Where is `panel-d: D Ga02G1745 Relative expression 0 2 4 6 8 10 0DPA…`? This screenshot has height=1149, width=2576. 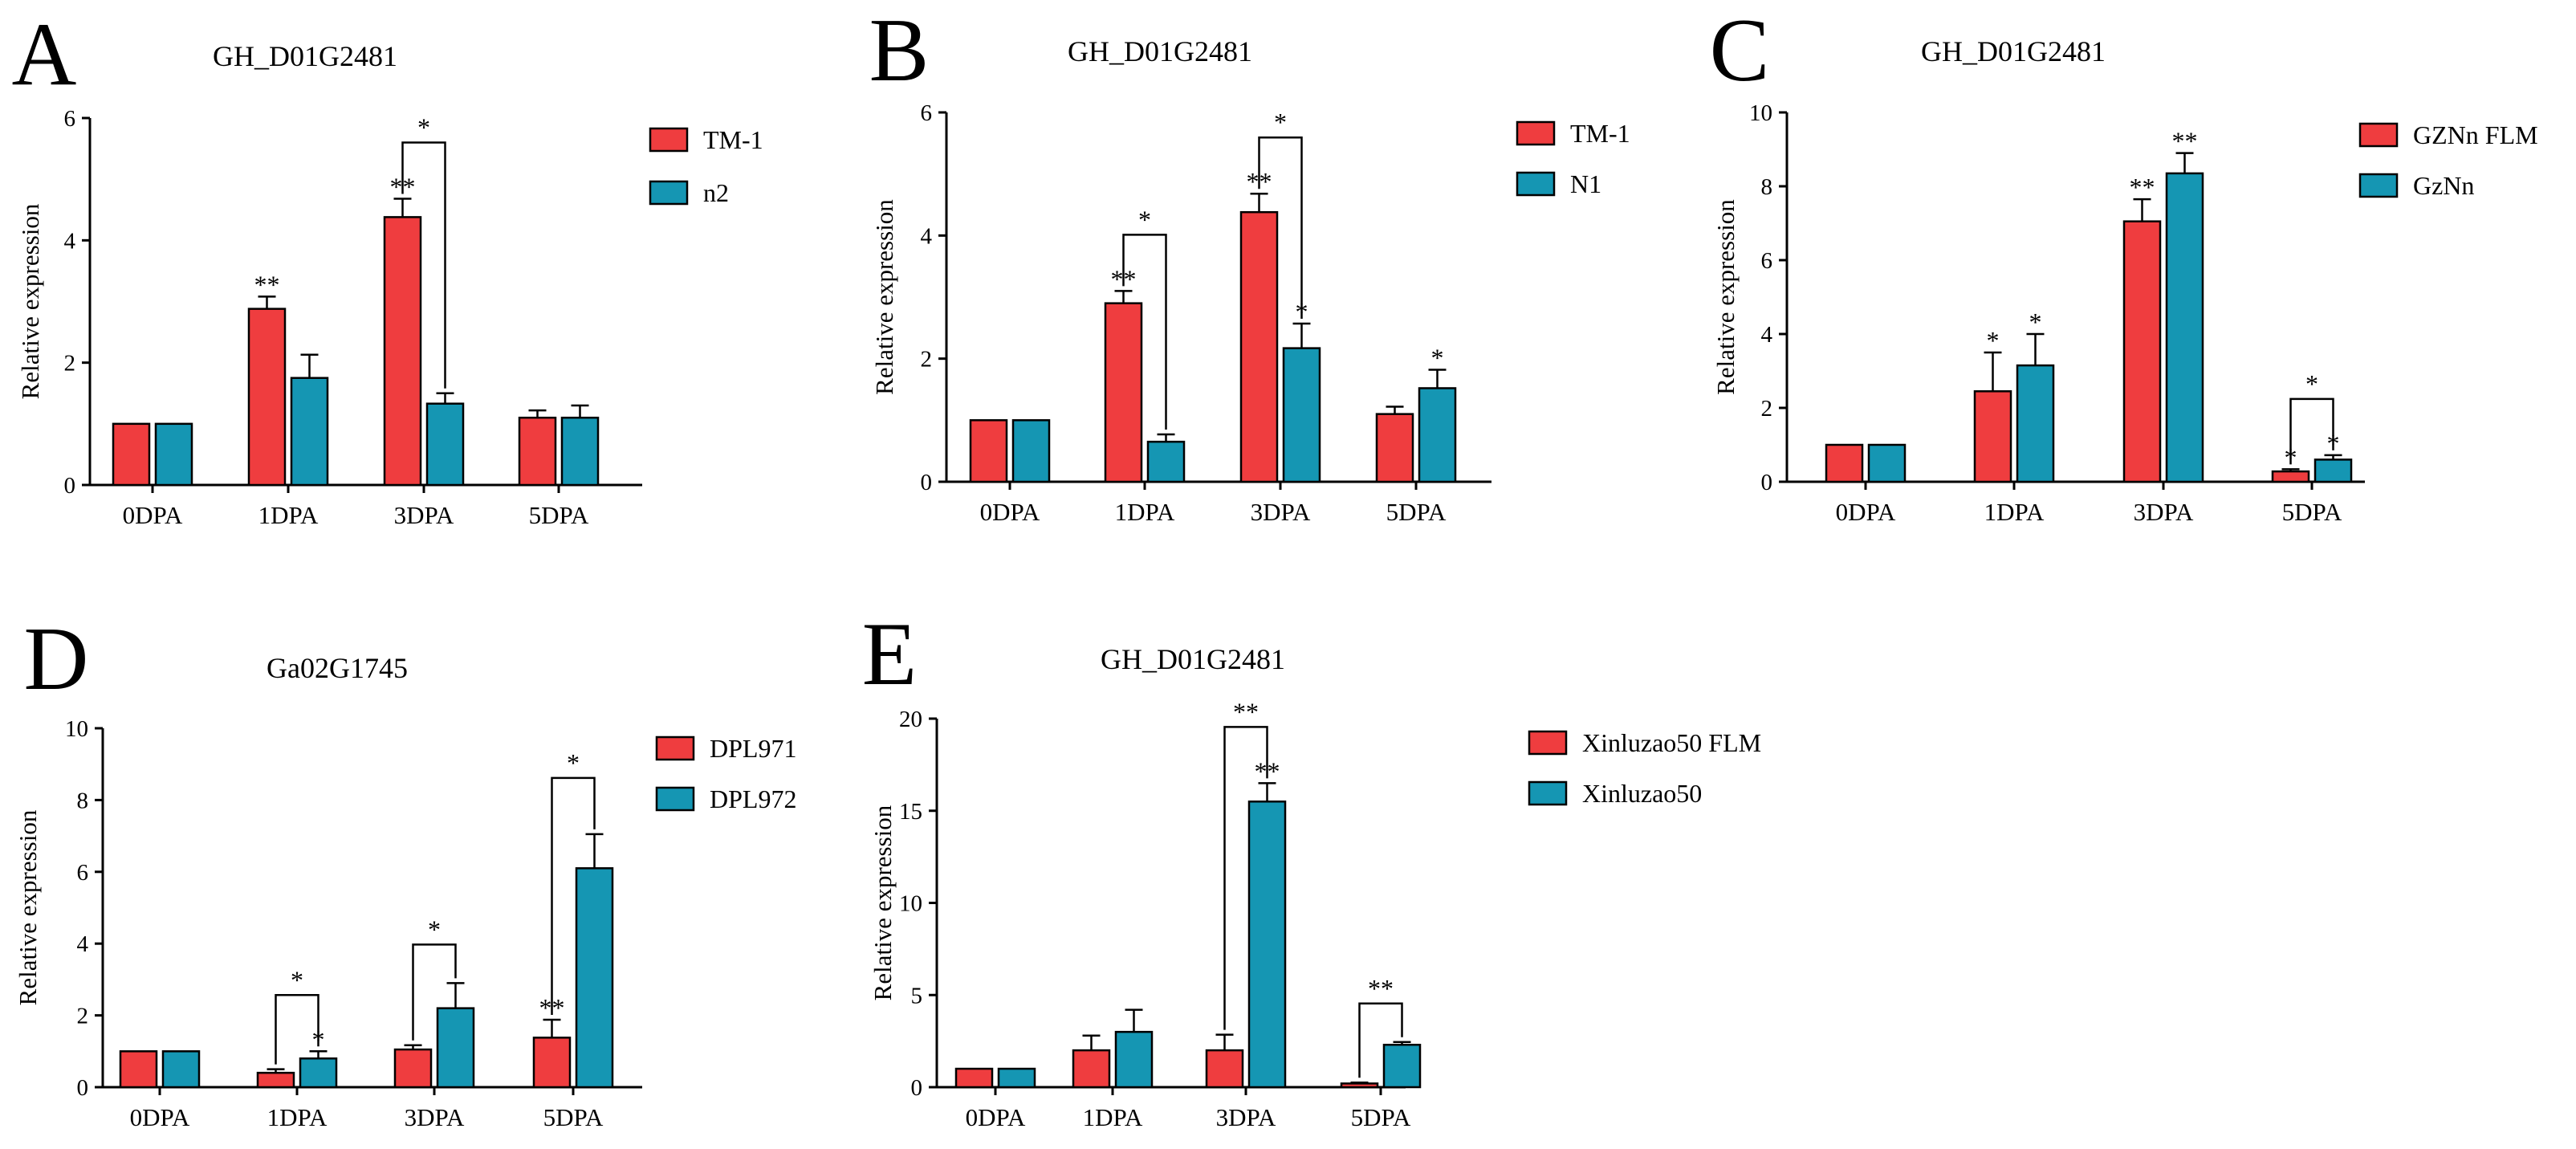
panel-d: D Ga02G1745 Relative expression 0 2 4 6 8 10 0DPA… is located at coordinates (405, 870).